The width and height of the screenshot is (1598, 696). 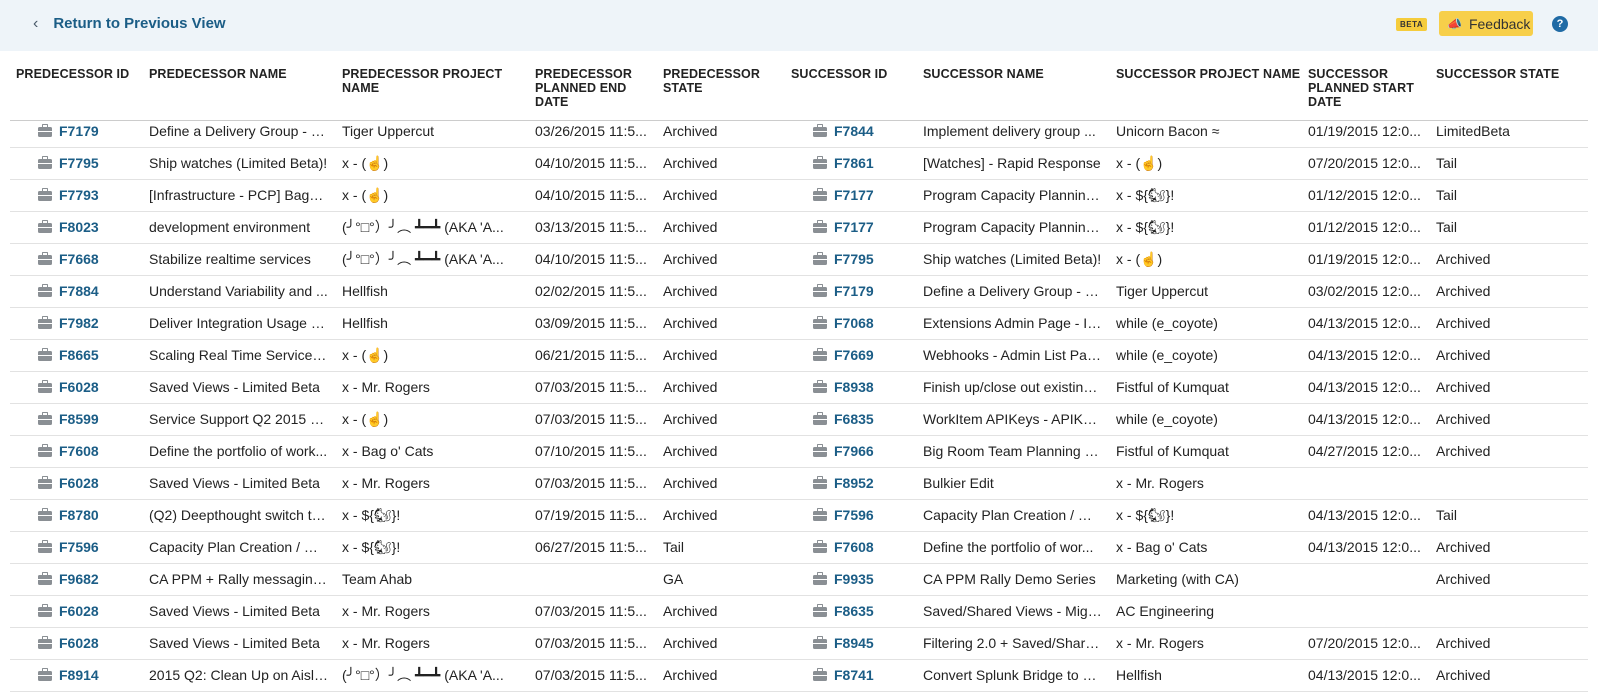 I want to click on successor-id-link: F7795, so click(x=854, y=259).